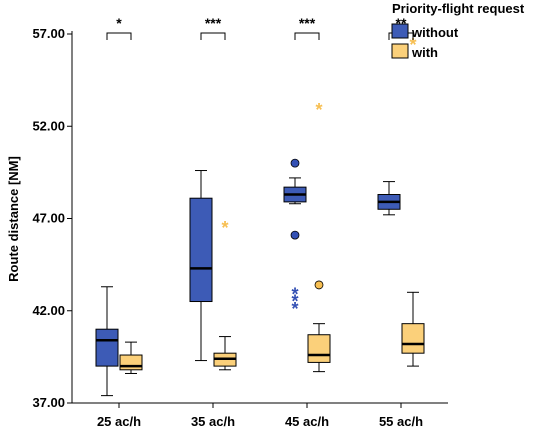 The width and height of the screenshot is (536, 431). I want to click on y-tick-label: 37.00, so click(48, 402).